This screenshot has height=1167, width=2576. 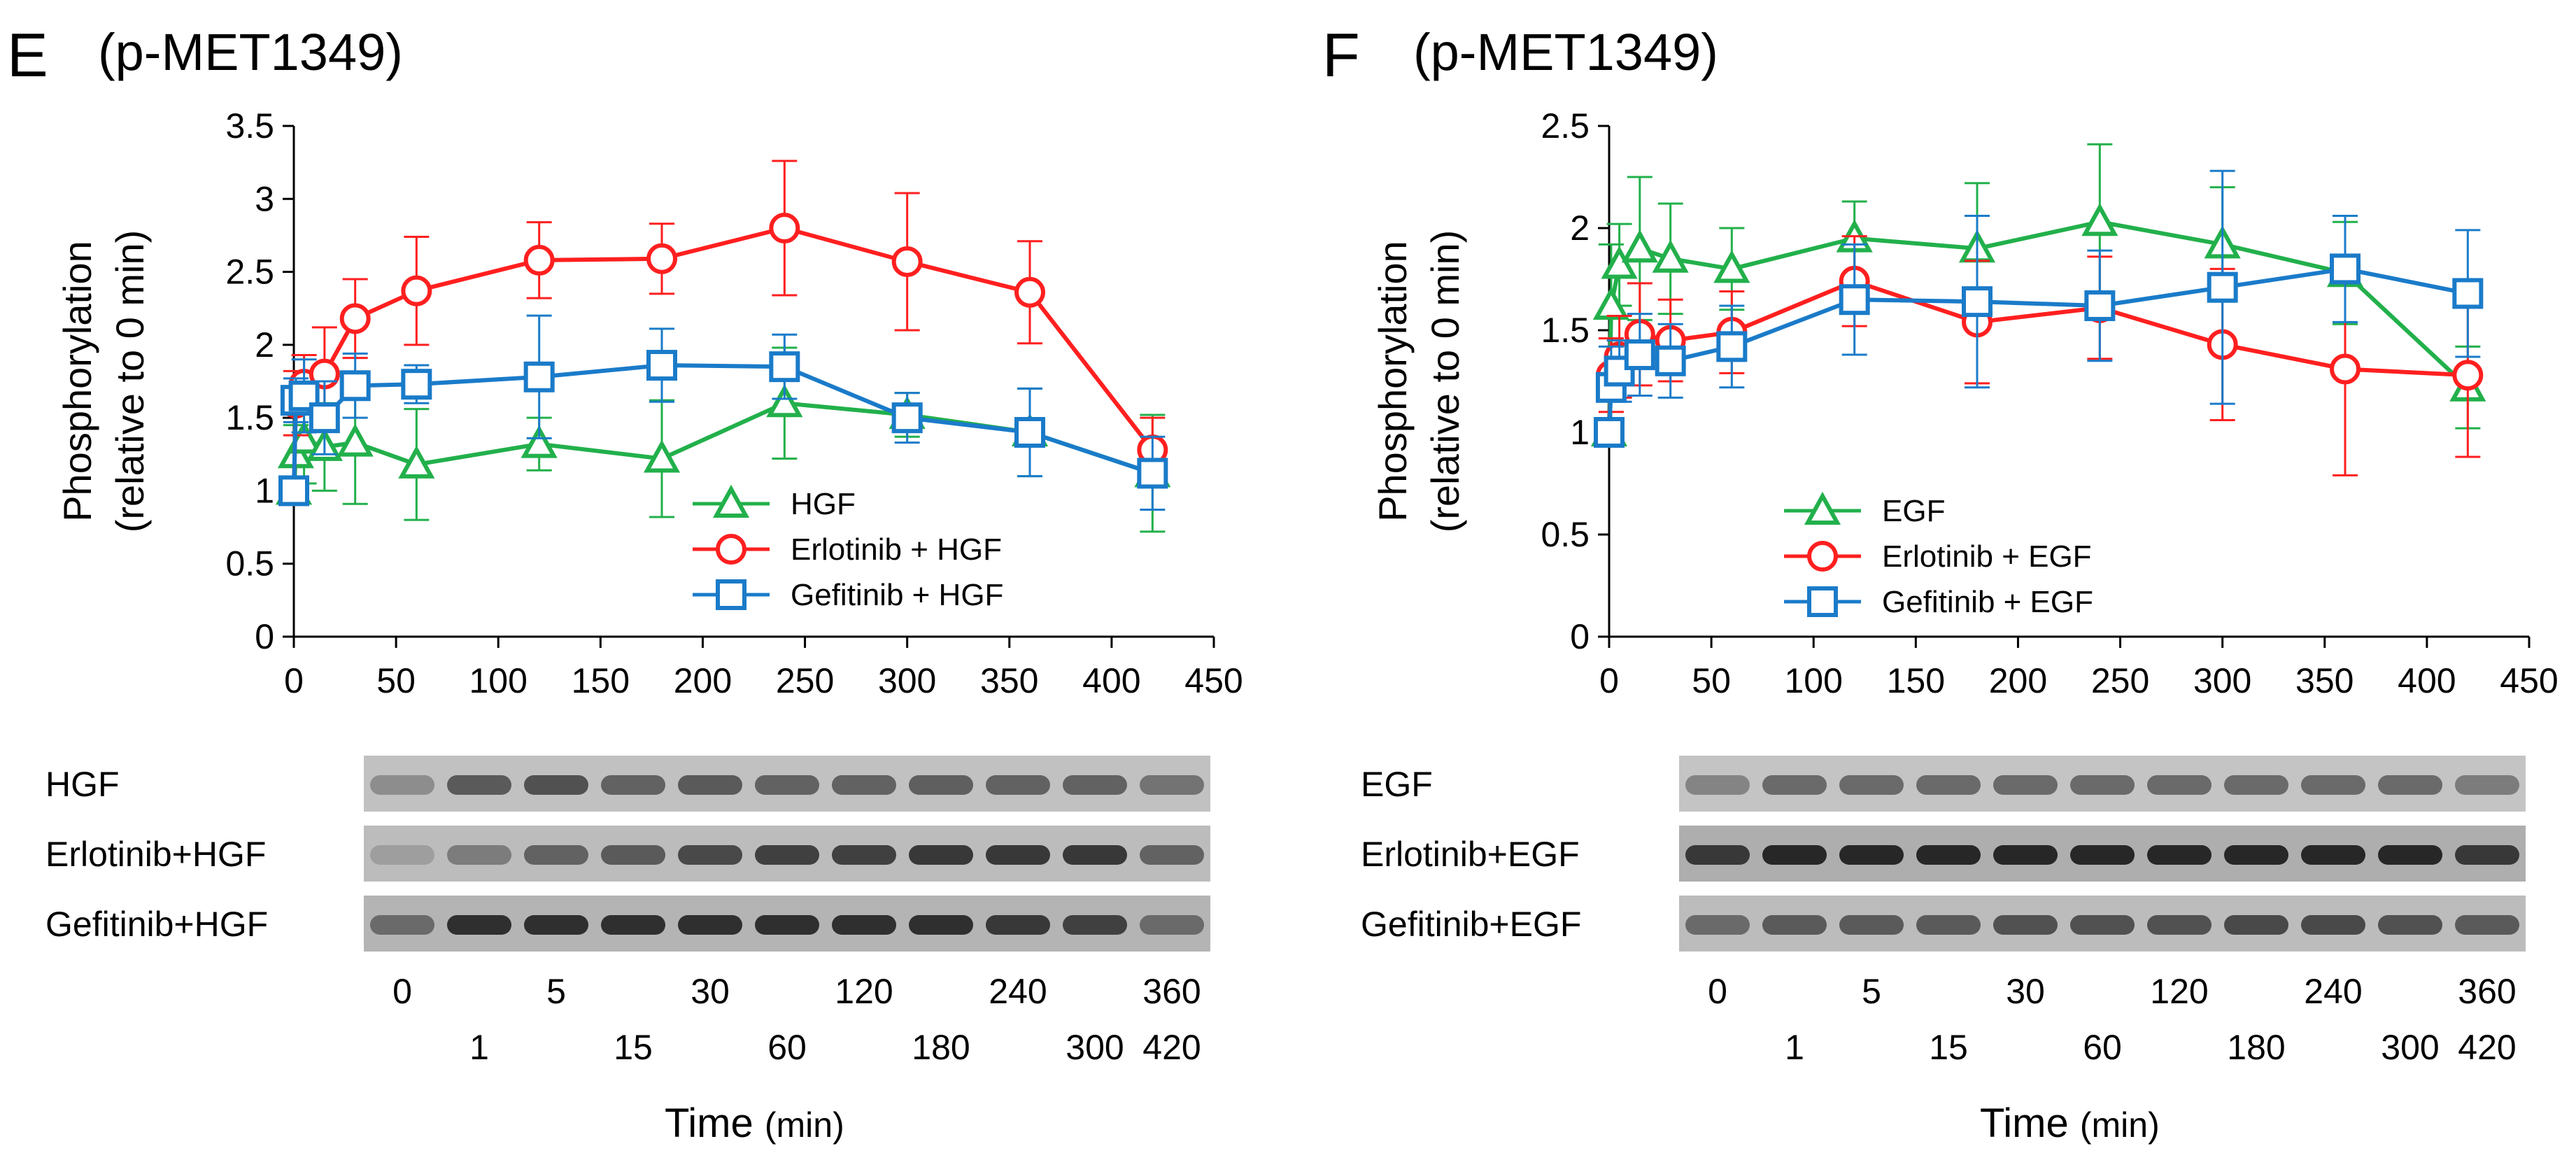 I want to click on lane-time-label: 15, so click(x=633, y=1047).